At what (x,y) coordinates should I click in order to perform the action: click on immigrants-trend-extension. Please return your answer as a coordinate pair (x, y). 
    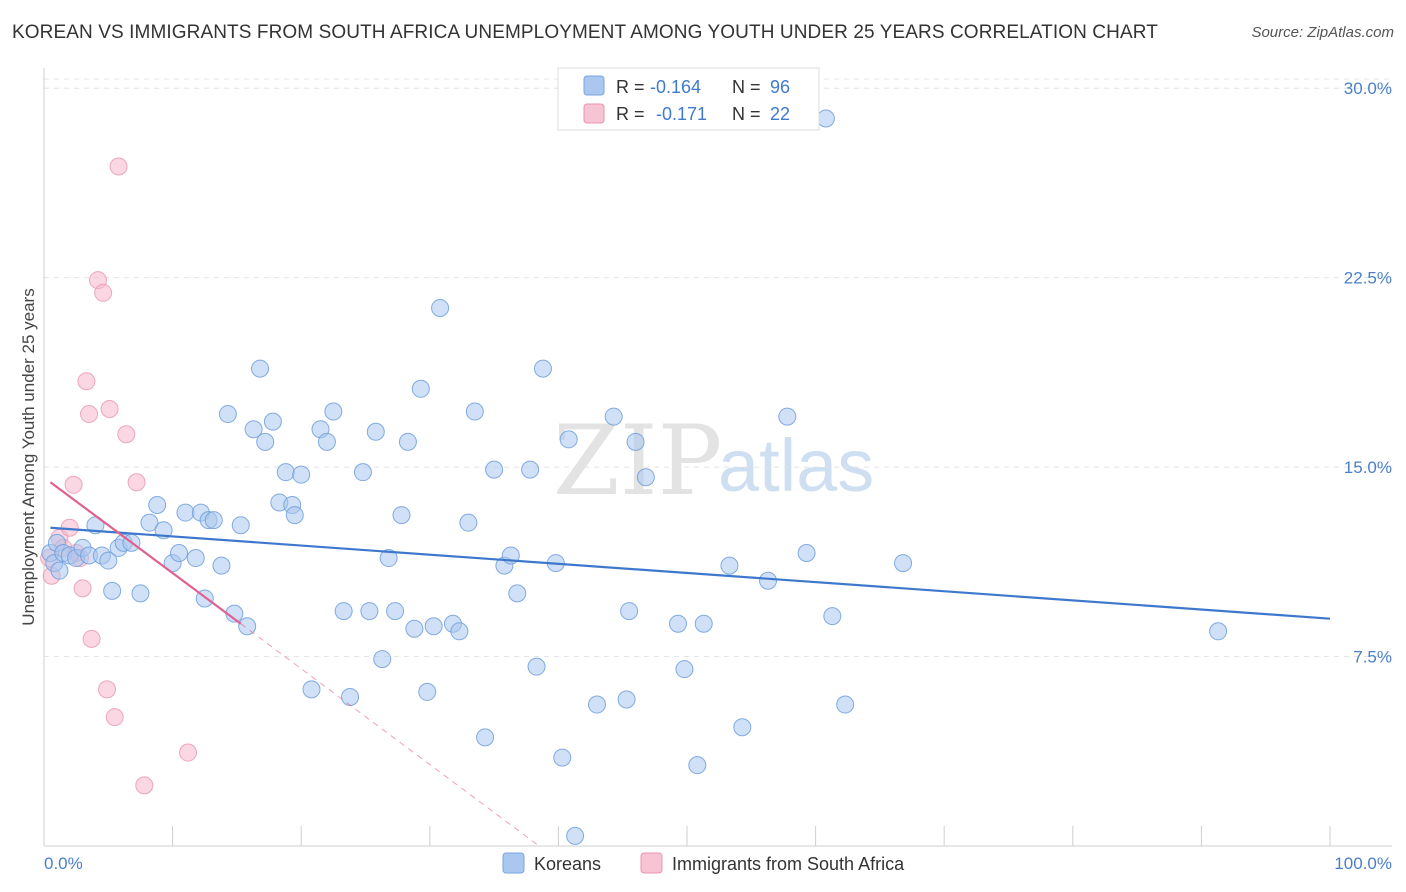
    Looking at the image, I should click on (390, 735).